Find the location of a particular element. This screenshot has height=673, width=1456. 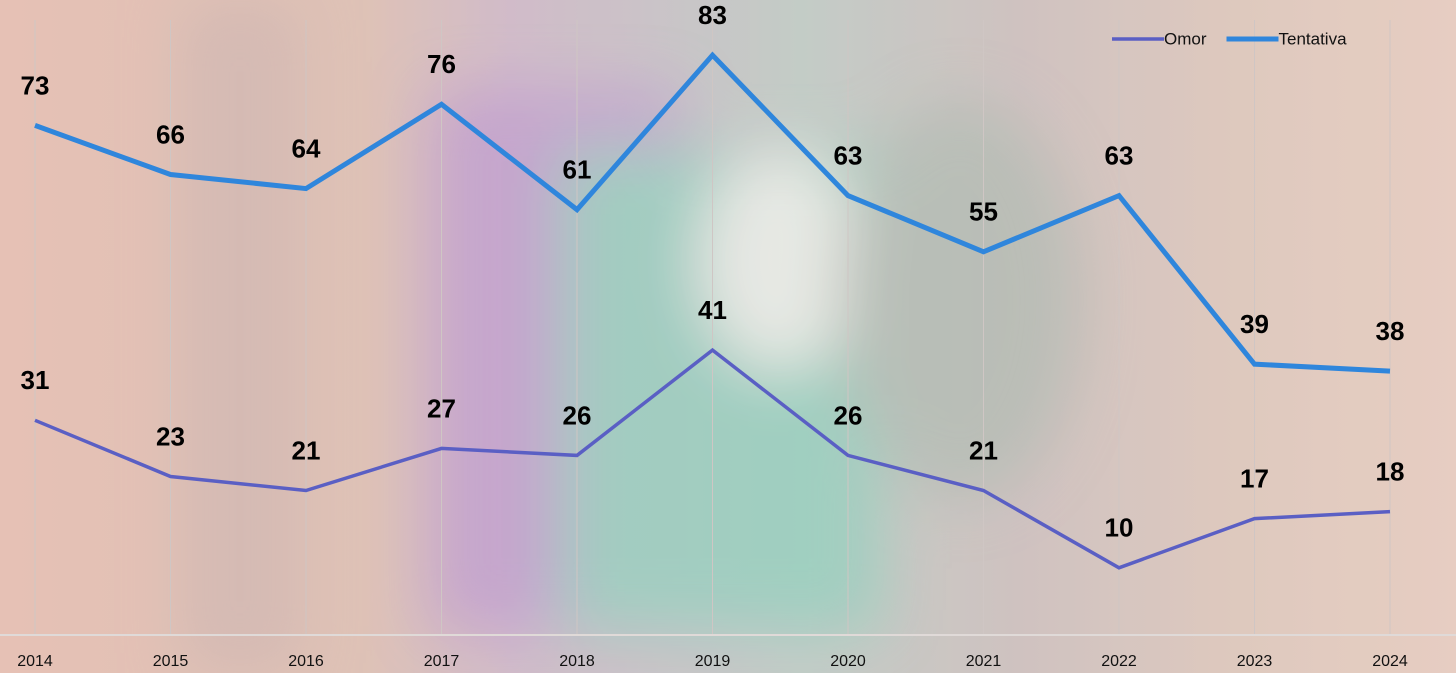

data-label: 10 is located at coordinates (1119, 528).